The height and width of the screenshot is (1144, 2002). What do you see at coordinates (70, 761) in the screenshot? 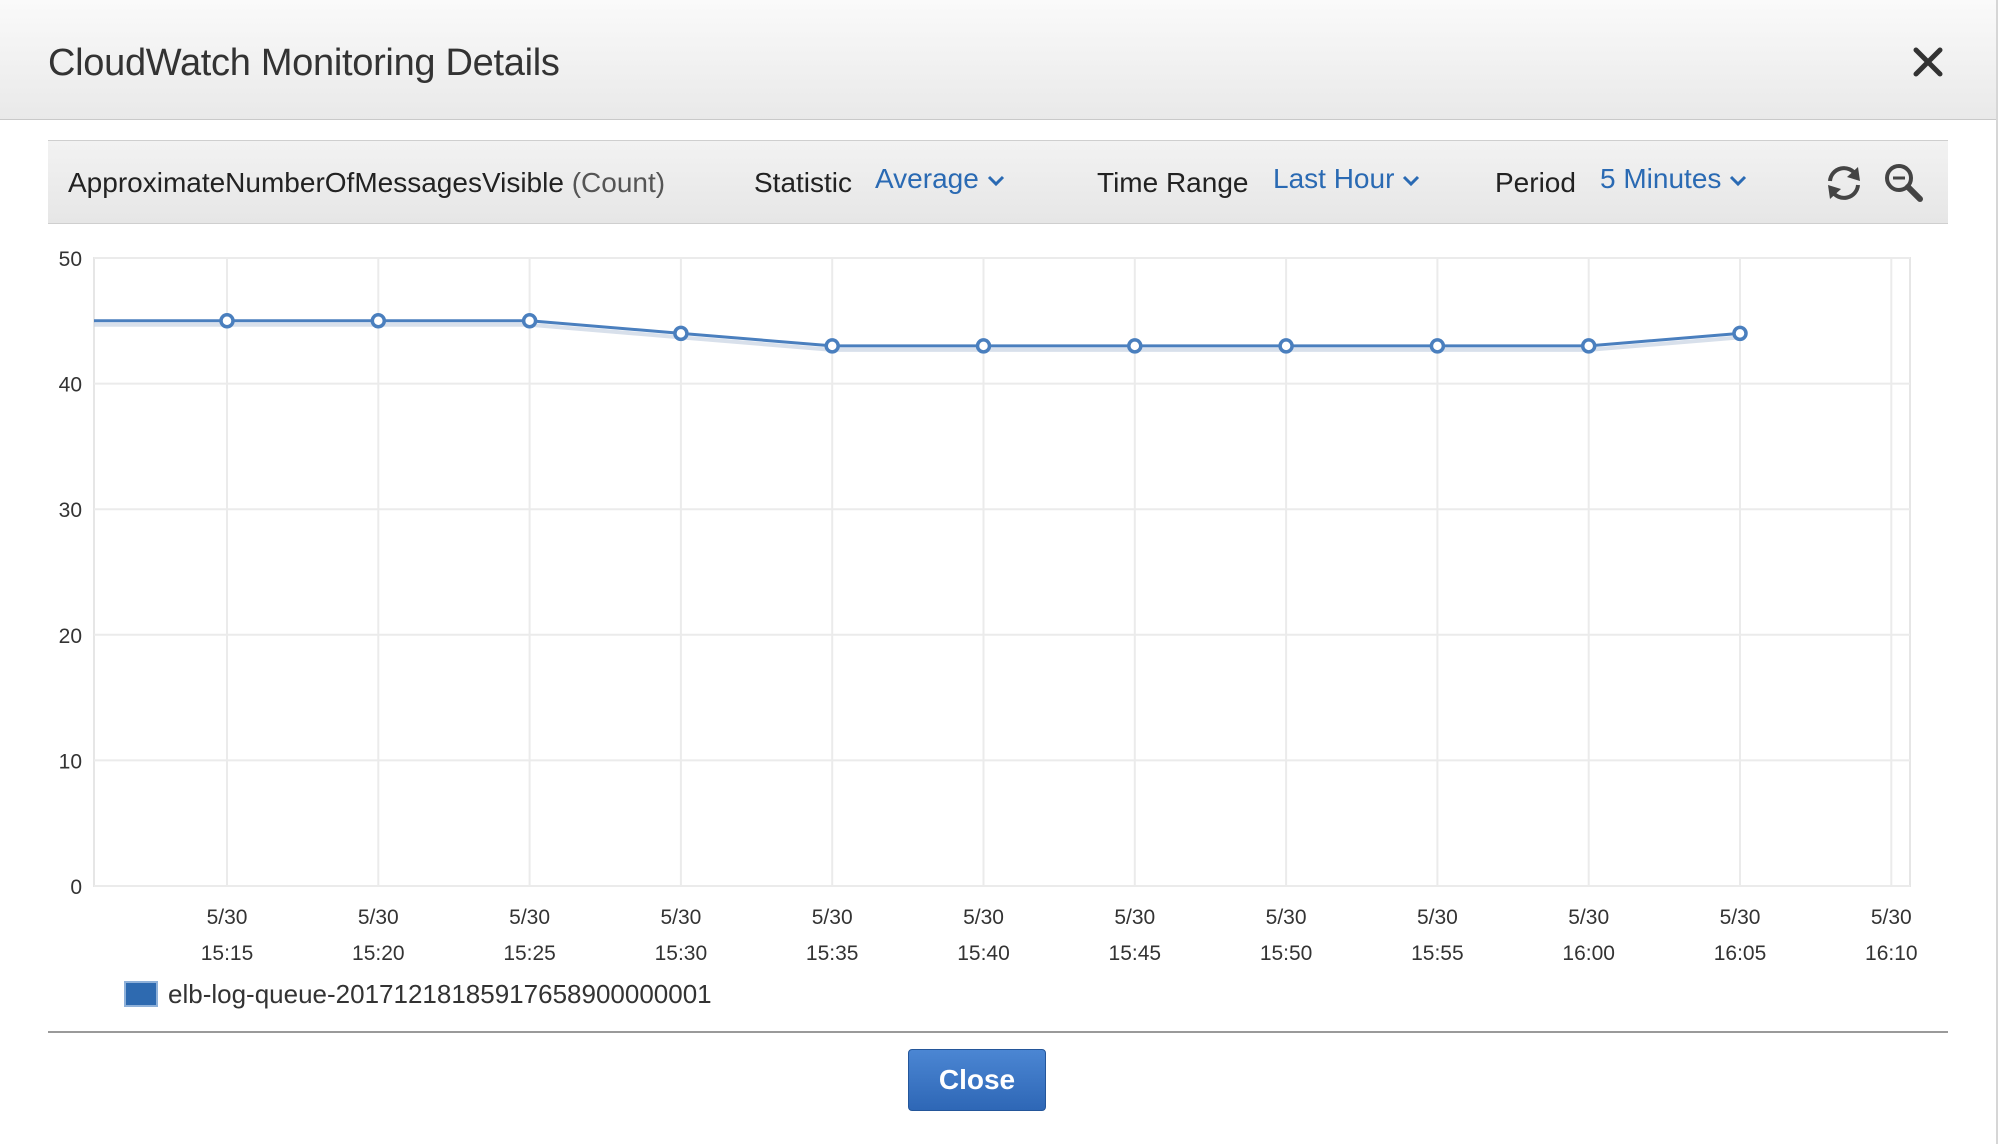
I see `y-tick-label: 10` at bounding box center [70, 761].